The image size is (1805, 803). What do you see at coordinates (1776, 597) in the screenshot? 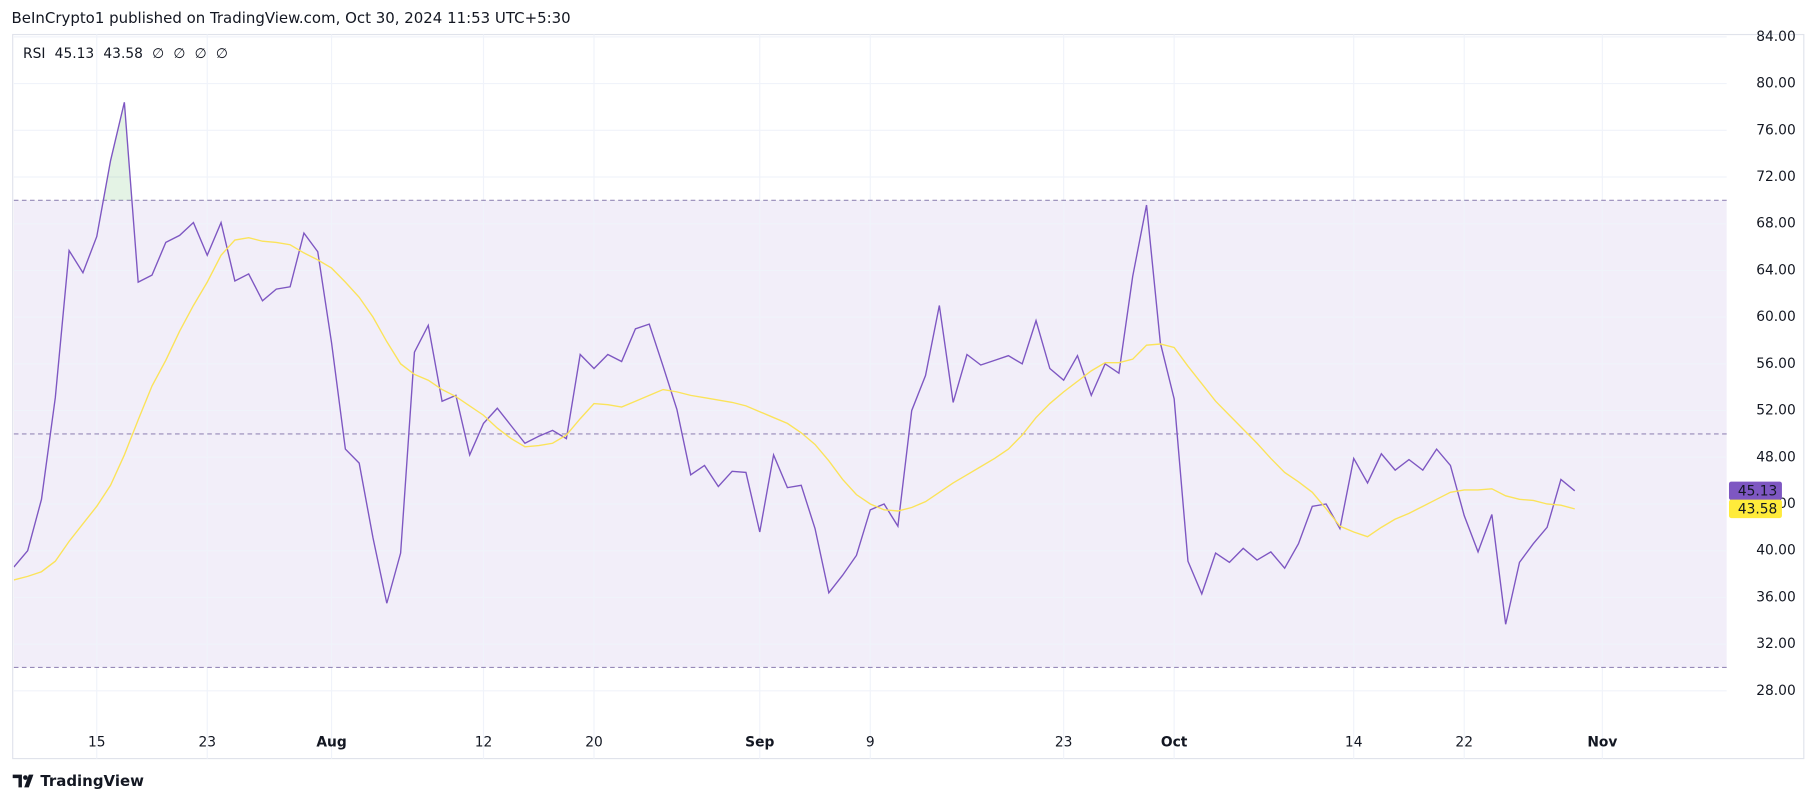
I see `y-tick-label: 36.00` at bounding box center [1776, 597].